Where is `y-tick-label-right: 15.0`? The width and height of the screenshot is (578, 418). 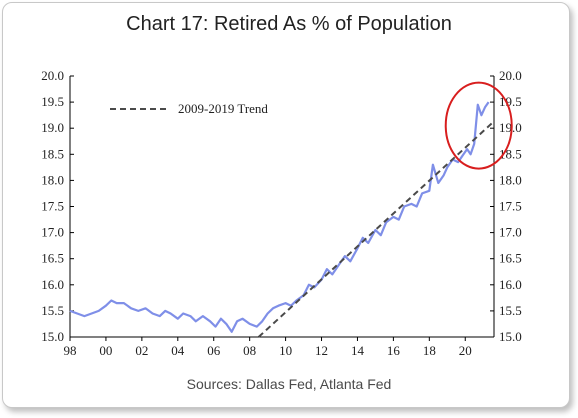
y-tick-label-right: 15.0 is located at coordinates (510, 336).